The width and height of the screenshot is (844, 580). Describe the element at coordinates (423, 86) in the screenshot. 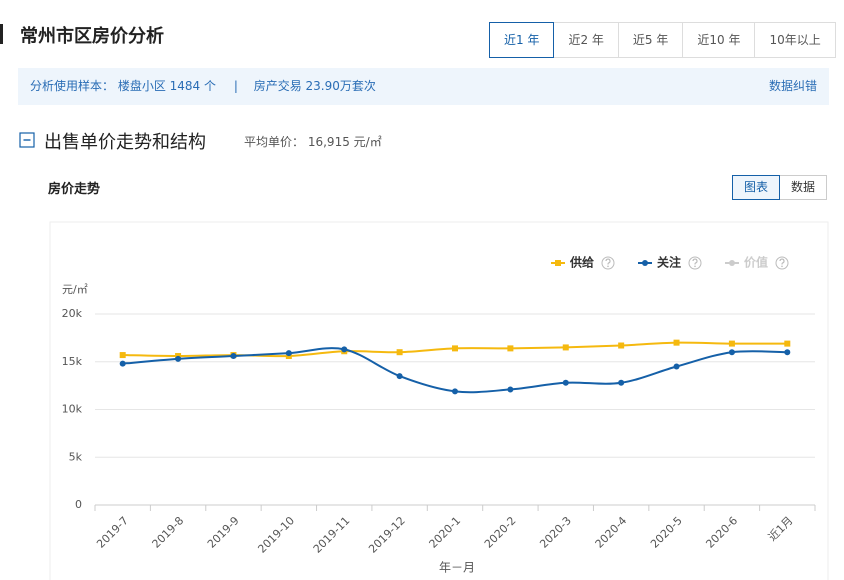

I see `info-bar: 分析使用样本： 楼盘小区 1484 个 | 房产交易 23.90万套次 数据纠错` at that location.